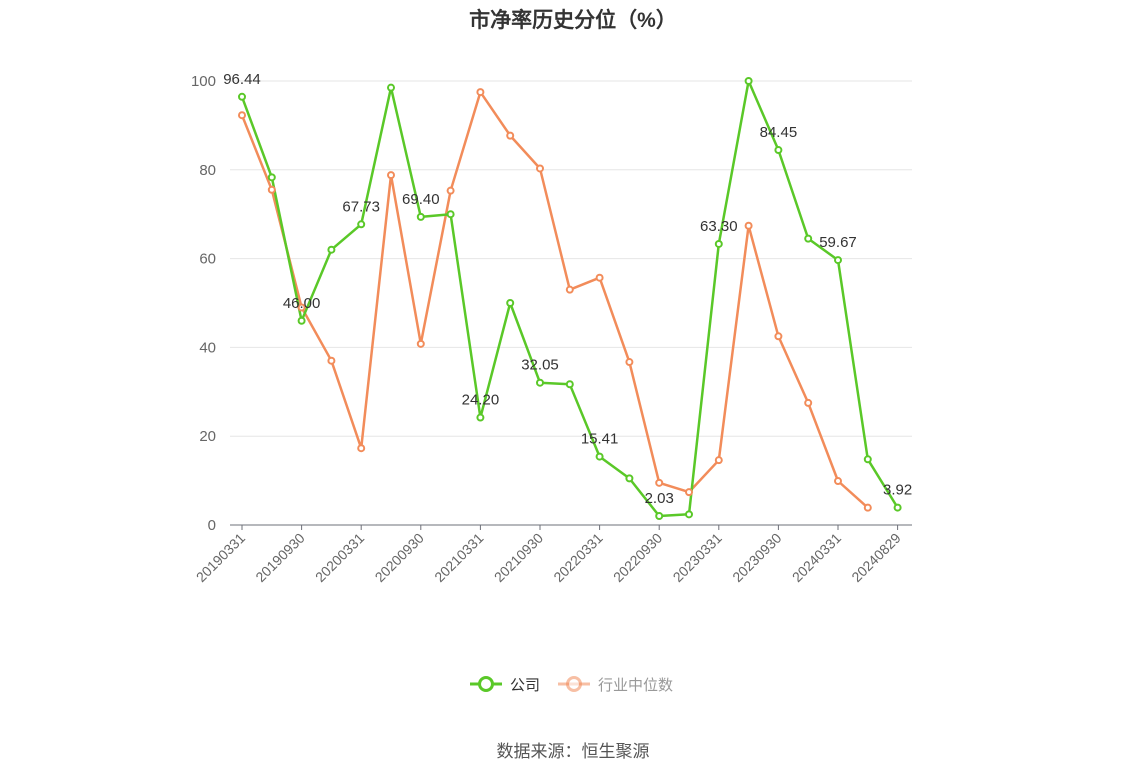 The image size is (1147, 776). What do you see at coordinates (203, 303) in the screenshot?
I see `y-axis: 0 20 40 60 80 100` at bounding box center [203, 303].